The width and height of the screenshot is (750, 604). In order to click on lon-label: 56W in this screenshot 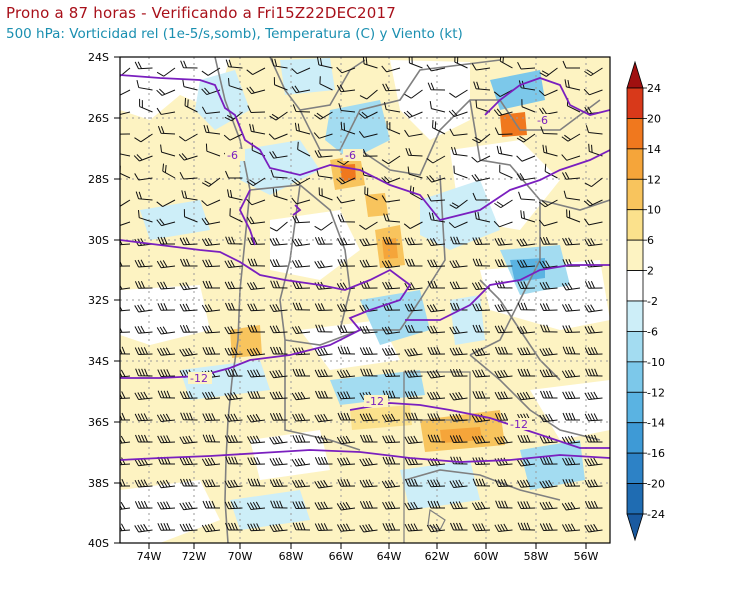, I will do `click(586, 556)`.